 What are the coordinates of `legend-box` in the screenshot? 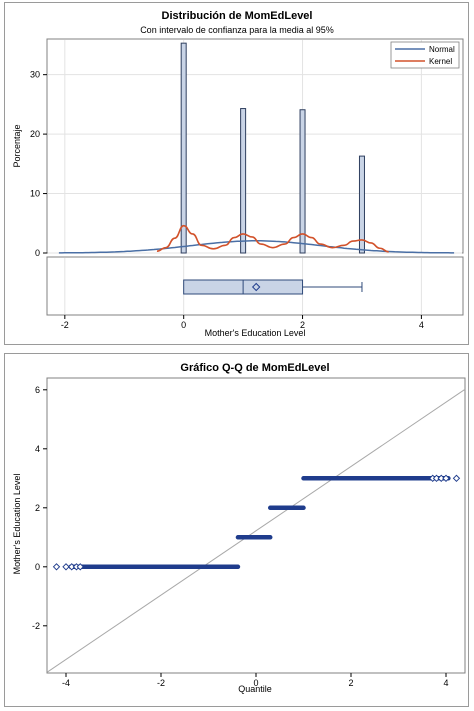 It's located at (425, 55).